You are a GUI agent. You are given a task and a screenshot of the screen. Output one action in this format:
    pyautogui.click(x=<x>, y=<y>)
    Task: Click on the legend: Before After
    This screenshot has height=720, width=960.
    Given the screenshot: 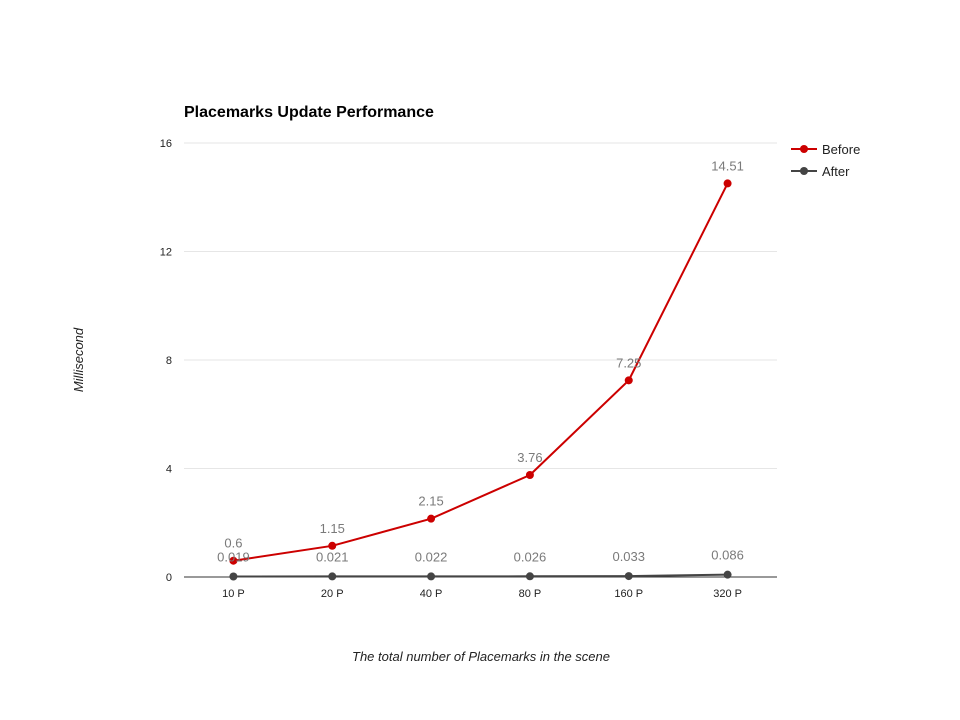 What is the action you would take?
    pyautogui.click(x=825, y=160)
    